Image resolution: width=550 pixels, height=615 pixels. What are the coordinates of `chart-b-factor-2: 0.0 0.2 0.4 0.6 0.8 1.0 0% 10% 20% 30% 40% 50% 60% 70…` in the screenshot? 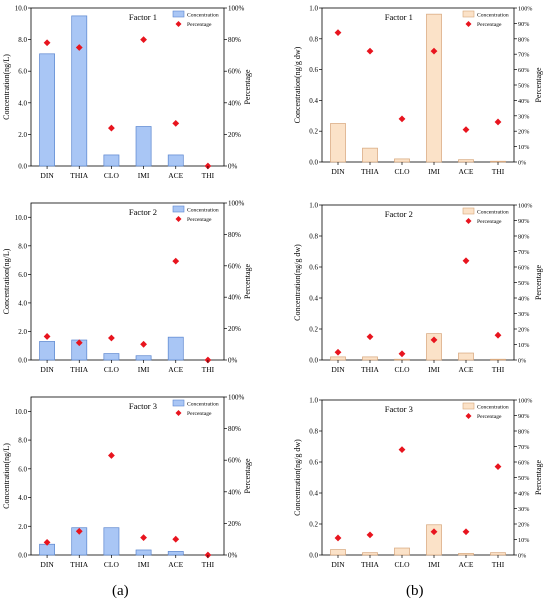 It's located at (418, 288).